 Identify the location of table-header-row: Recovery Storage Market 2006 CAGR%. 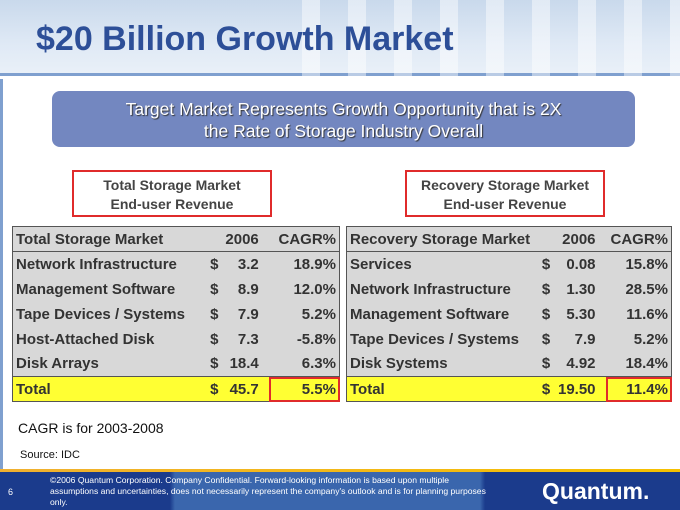
(509, 239).